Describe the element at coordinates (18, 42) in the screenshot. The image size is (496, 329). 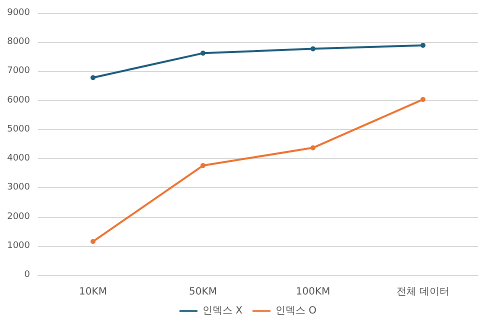
I see `y-tick-label: 8000` at that location.